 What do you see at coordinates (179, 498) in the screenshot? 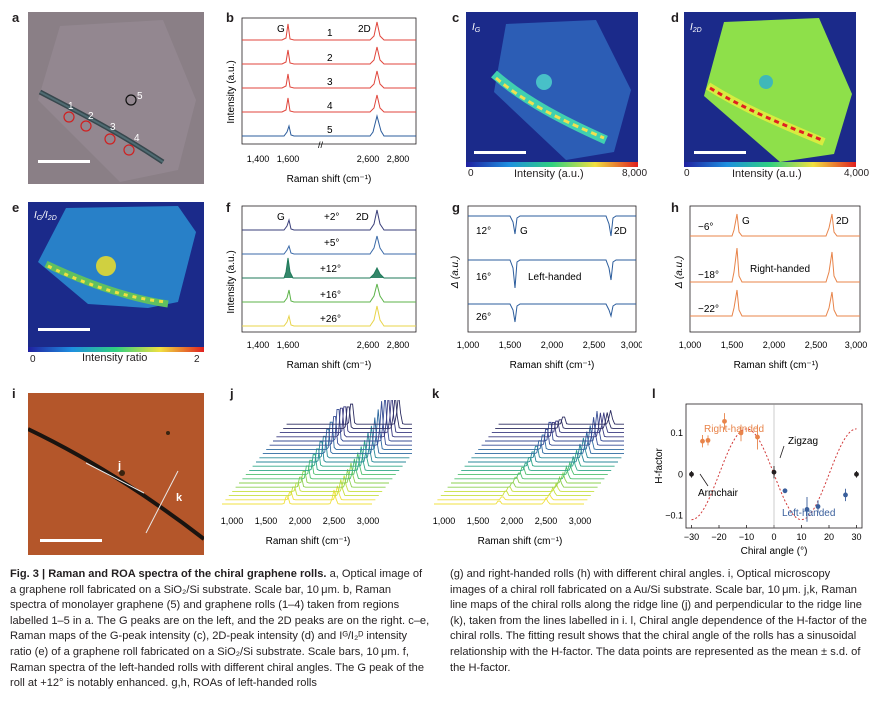
I see `i-line-k: k` at bounding box center [179, 498].